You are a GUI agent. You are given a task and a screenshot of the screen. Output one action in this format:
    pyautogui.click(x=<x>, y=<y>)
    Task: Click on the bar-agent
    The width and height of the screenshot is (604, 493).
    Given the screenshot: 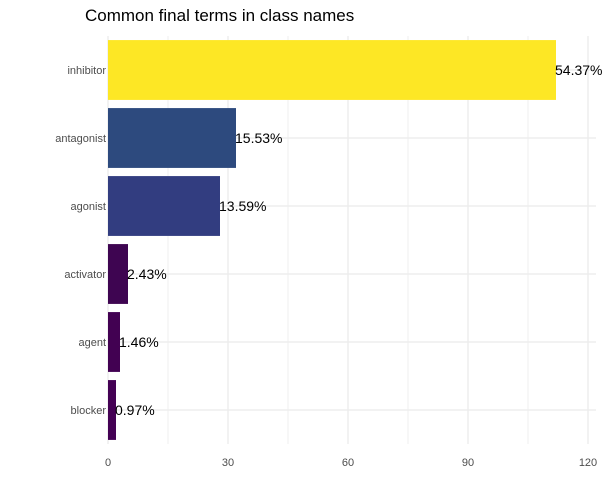 What is the action you would take?
    pyautogui.click(x=114, y=342)
    